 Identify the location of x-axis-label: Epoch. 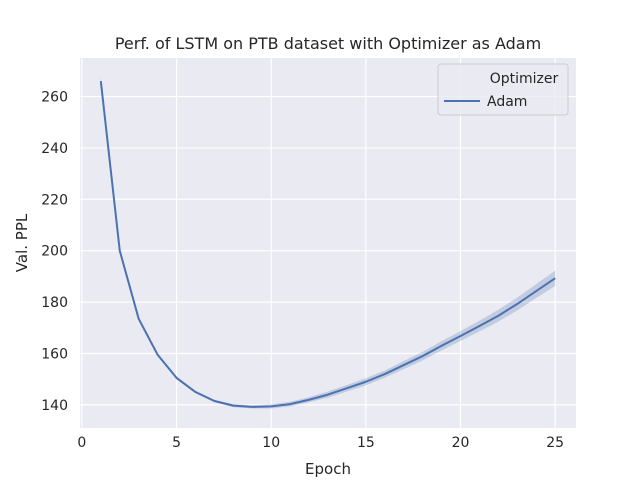
(328, 469).